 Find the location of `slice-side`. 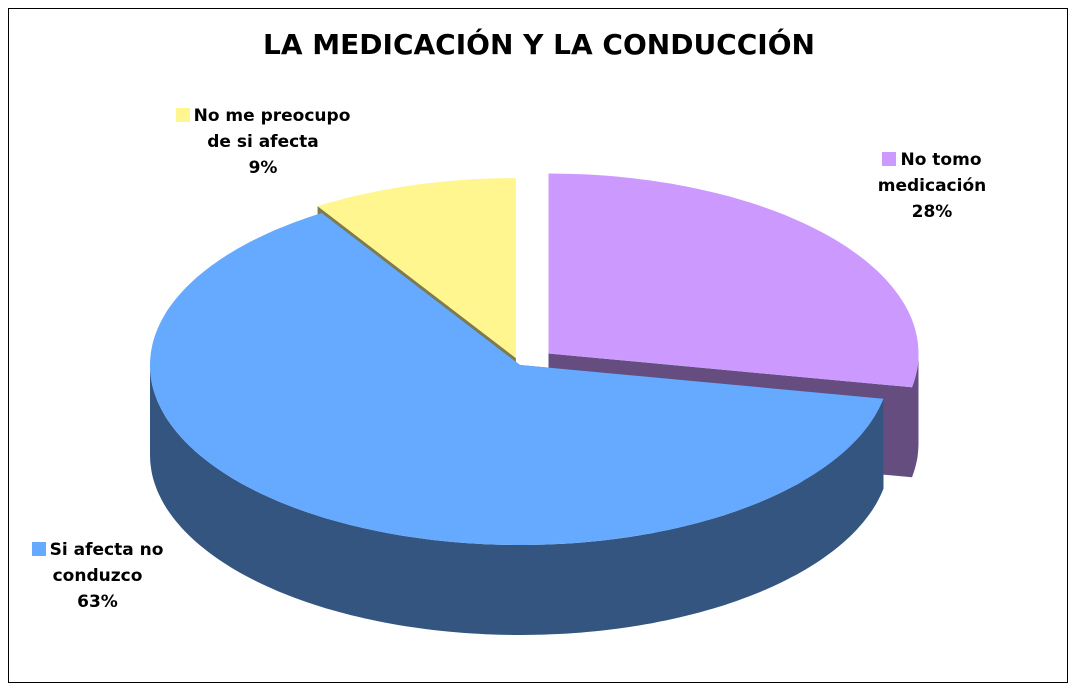

slice-side is located at coordinates (915, 415).